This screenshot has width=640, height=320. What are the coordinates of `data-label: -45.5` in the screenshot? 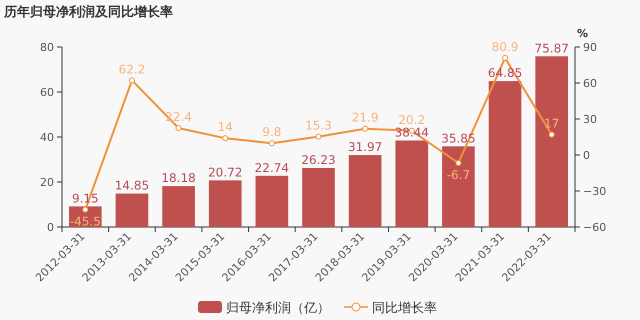 It's located at (85, 221).